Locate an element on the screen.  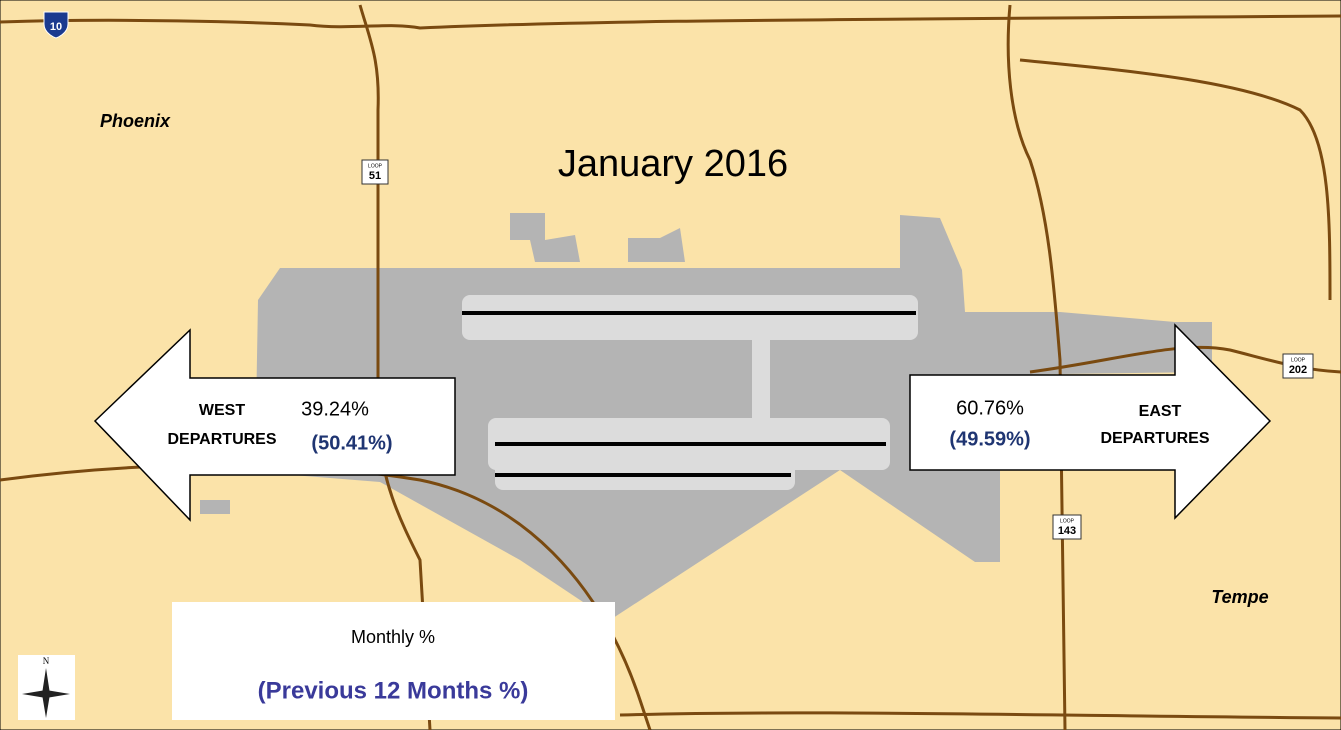
arrow-label: EAST is located at coordinates (1160, 411).